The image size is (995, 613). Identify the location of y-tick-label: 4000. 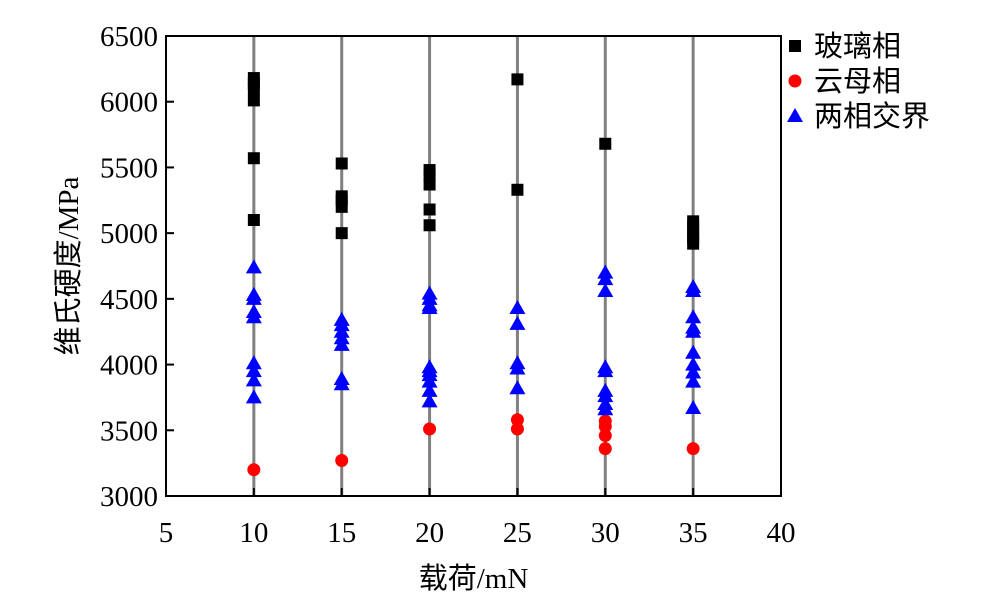
(129, 366).